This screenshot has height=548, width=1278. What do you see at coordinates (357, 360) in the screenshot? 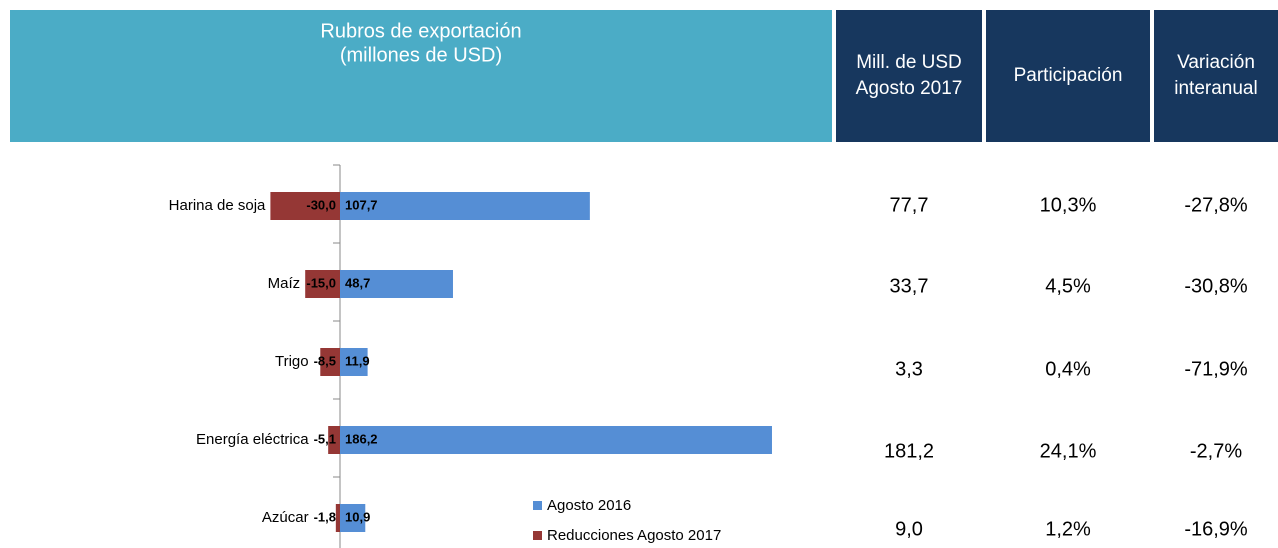
I see `value-label: 11,9` at bounding box center [357, 360].